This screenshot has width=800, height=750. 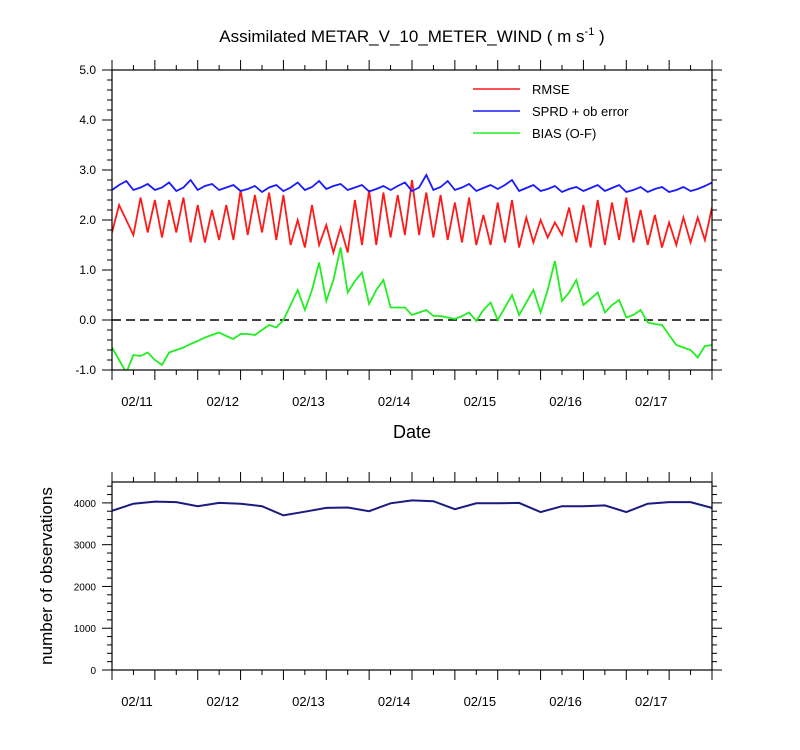 What do you see at coordinates (651, 401) in the screenshot?
I see `top-x-tick-label: 02/17` at bounding box center [651, 401].